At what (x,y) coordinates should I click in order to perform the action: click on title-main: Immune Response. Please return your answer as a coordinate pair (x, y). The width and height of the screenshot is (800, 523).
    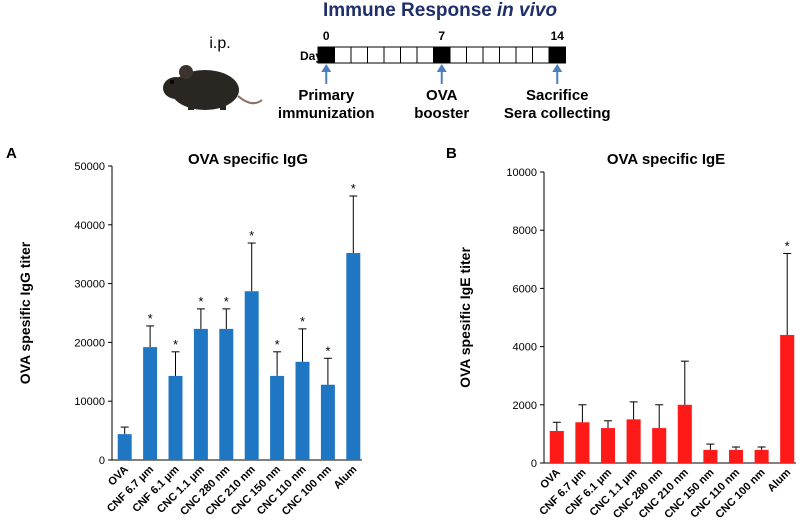
    Looking at the image, I should click on (407, 10).